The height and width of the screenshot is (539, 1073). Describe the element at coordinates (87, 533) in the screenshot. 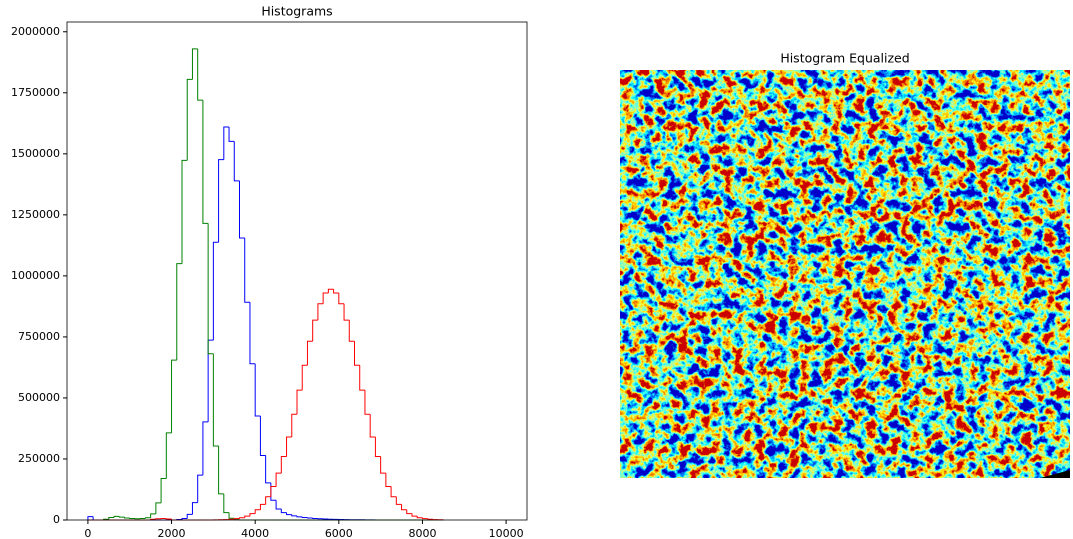

I see `x-tick-label: 0` at that location.